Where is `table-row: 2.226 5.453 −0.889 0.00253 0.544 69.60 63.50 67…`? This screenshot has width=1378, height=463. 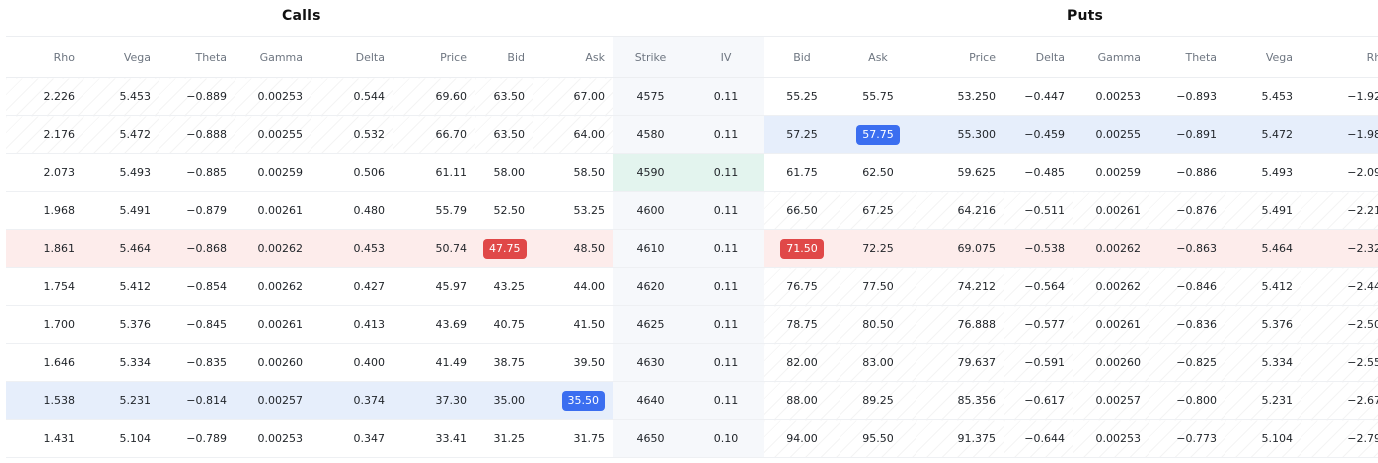
table-row: 2.226 5.453 −0.889 0.00253 0.544 69.60 63.50 67… is located at coordinates (692, 96).